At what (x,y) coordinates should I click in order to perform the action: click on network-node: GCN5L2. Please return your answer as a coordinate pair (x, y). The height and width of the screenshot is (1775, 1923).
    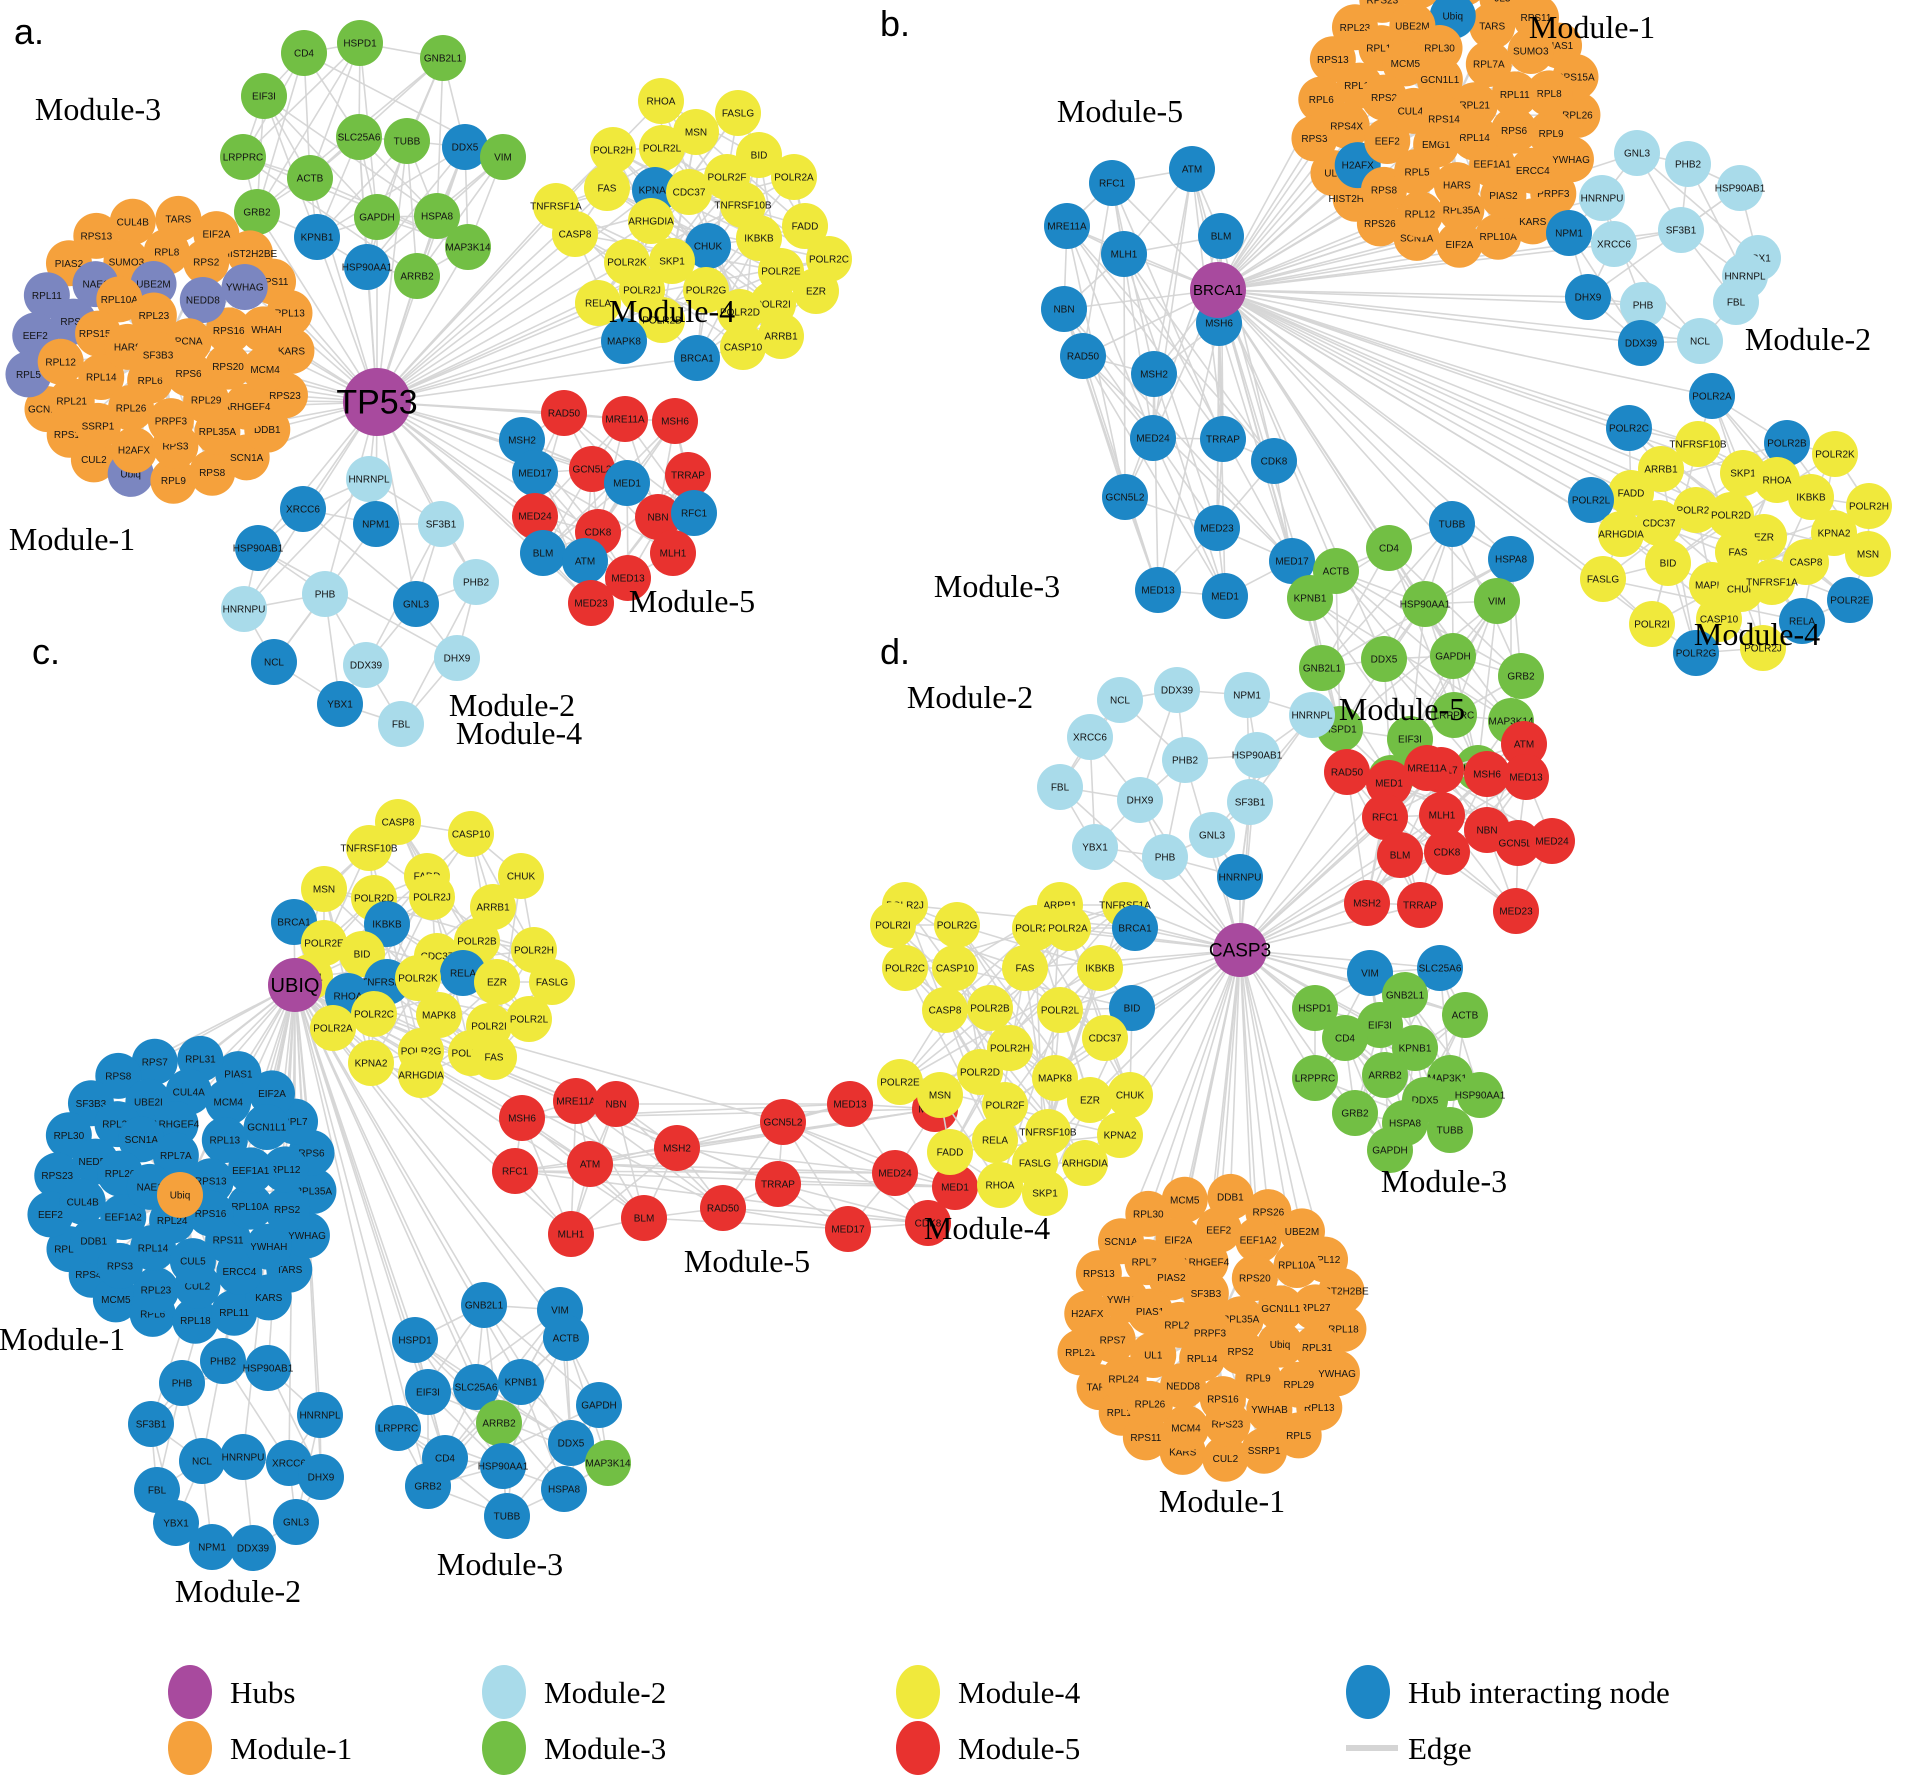
    Looking at the image, I should click on (783, 1122).